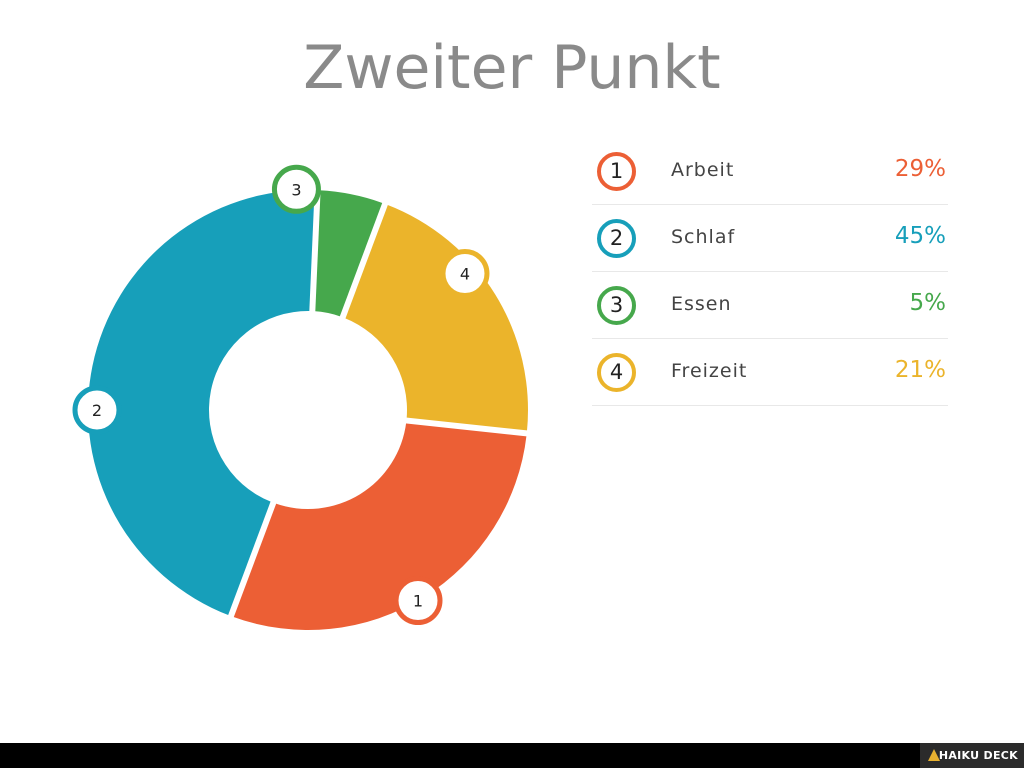 The width and height of the screenshot is (1024, 768). What do you see at coordinates (512, 68) in the screenshot?
I see `slide-title: Zweiter Punkt` at bounding box center [512, 68].